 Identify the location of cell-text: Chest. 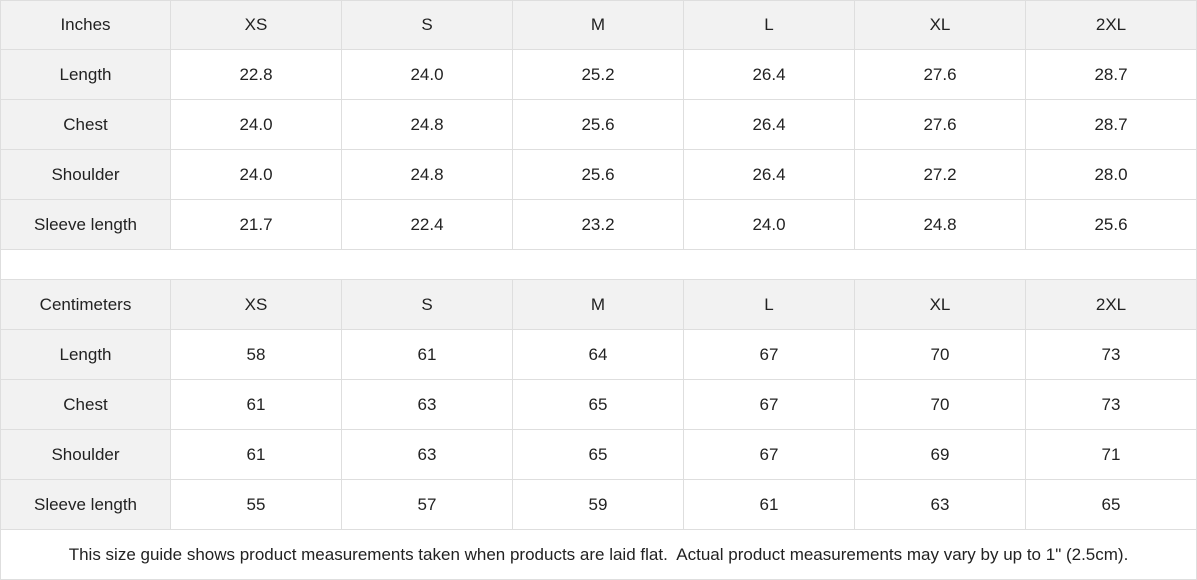
(85, 404).